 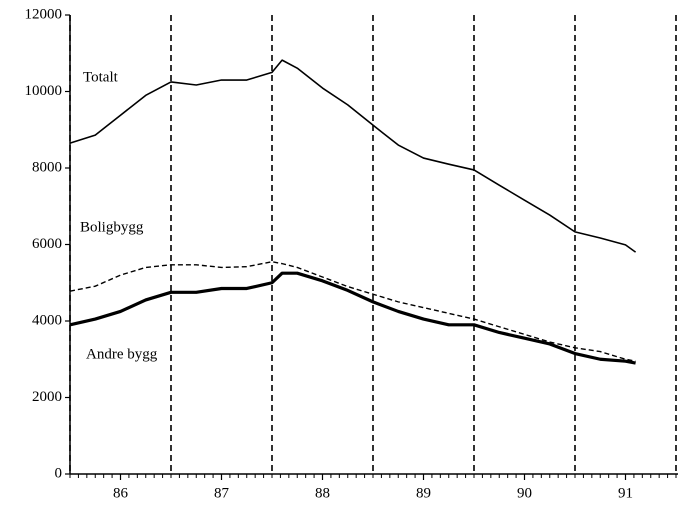 What do you see at coordinates (47, 167) in the screenshot?
I see `y-tick-label: 8000` at bounding box center [47, 167].